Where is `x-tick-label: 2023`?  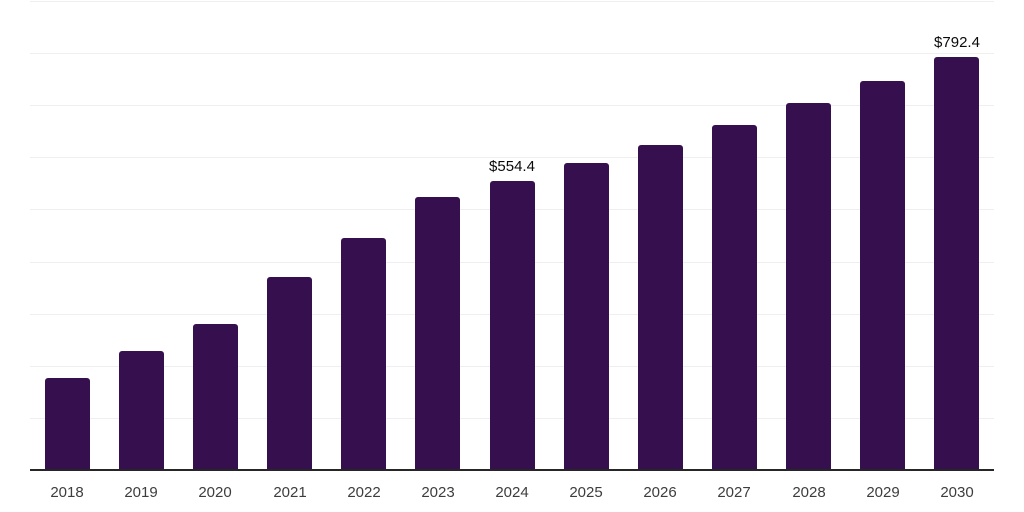 x-tick-label: 2023 is located at coordinates (438, 492).